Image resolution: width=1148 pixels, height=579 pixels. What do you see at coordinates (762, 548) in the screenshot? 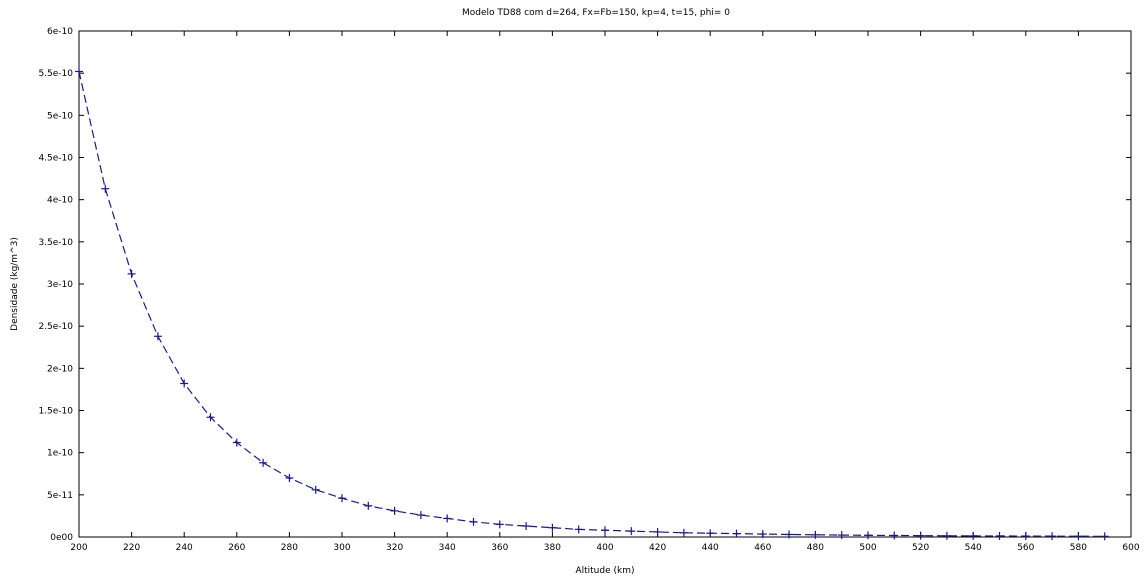
I see `x-tick-label: 460` at bounding box center [762, 548].